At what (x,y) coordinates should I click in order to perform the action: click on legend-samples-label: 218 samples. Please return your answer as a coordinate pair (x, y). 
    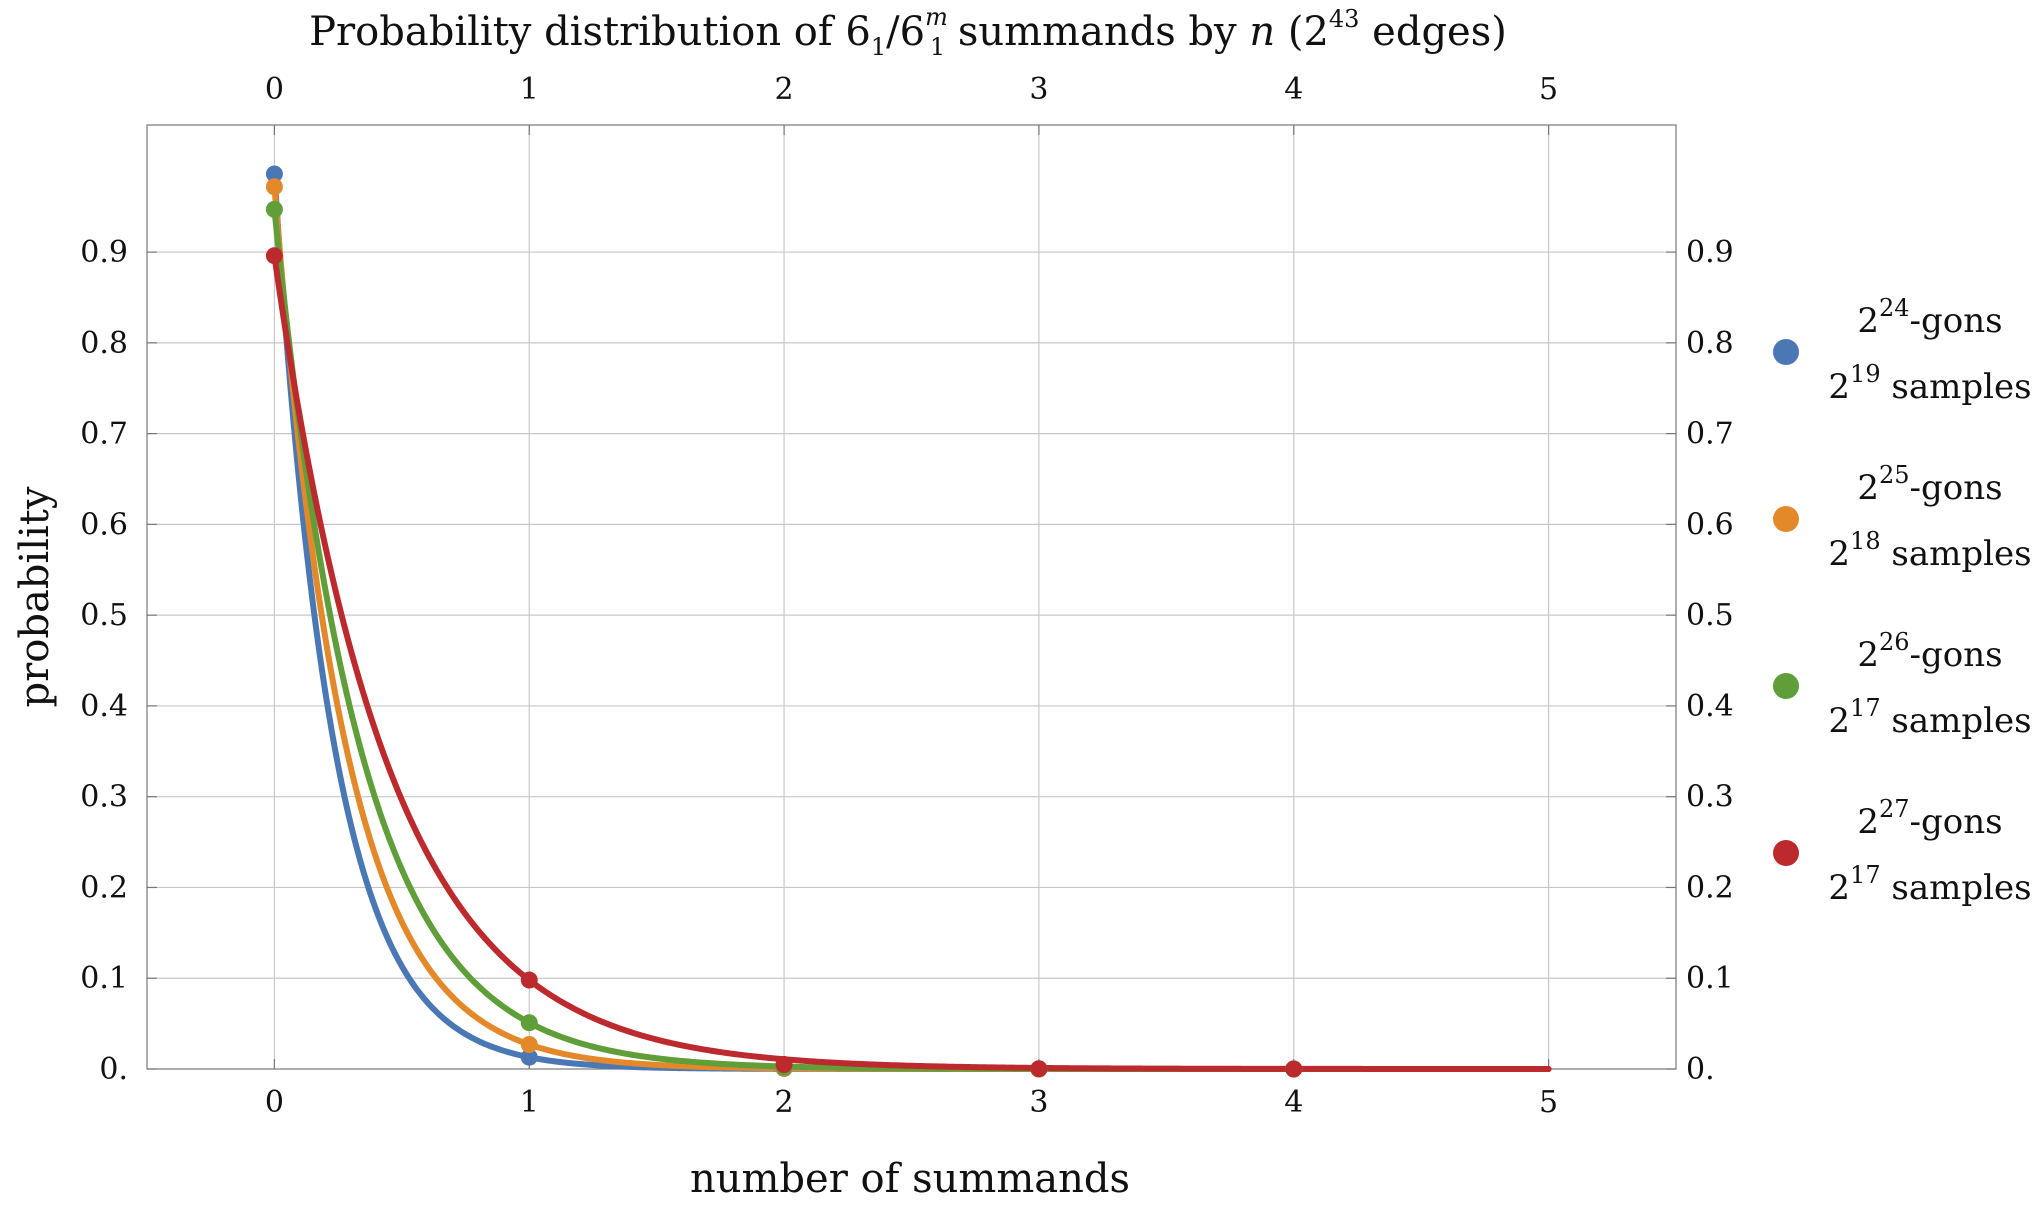
    Looking at the image, I should click on (1929, 550).